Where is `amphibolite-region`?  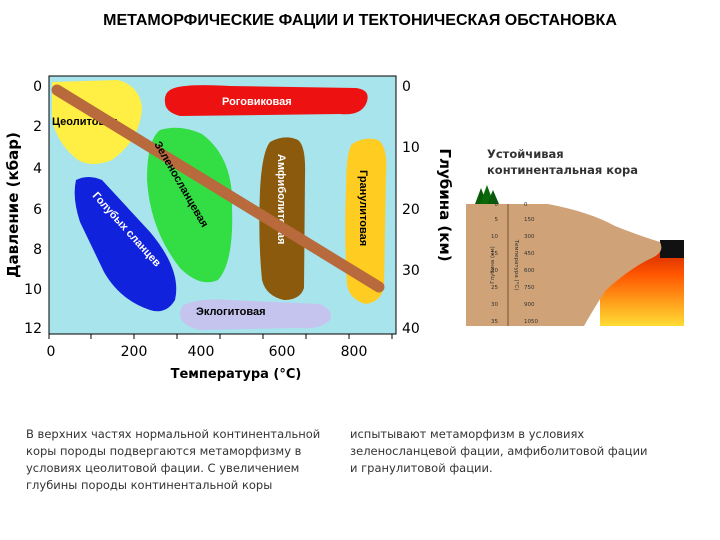
amphibolite-region is located at coordinates (282, 218).